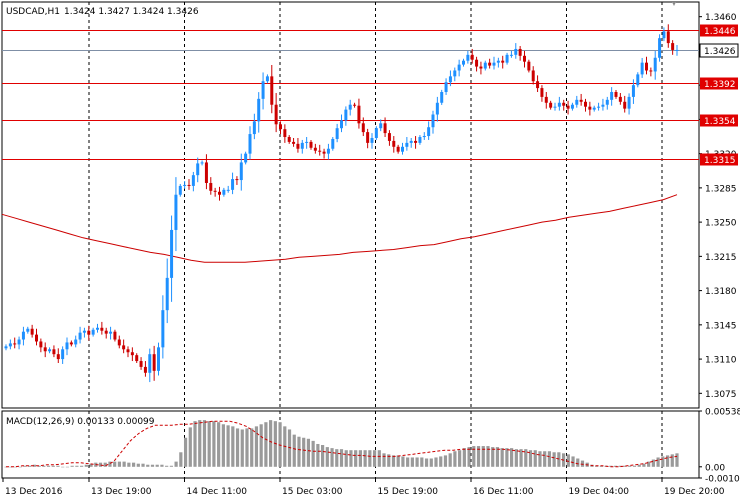 This screenshot has width=740, height=500. Describe the element at coordinates (720, 85) in the screenshot. I see `level-label: 1.3392` at that location.